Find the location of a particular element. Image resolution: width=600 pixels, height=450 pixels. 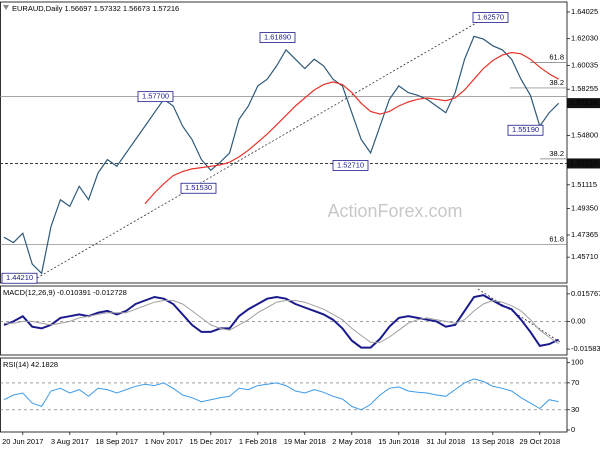

y-tick-label: 0 is located at coordinates (573, 429).